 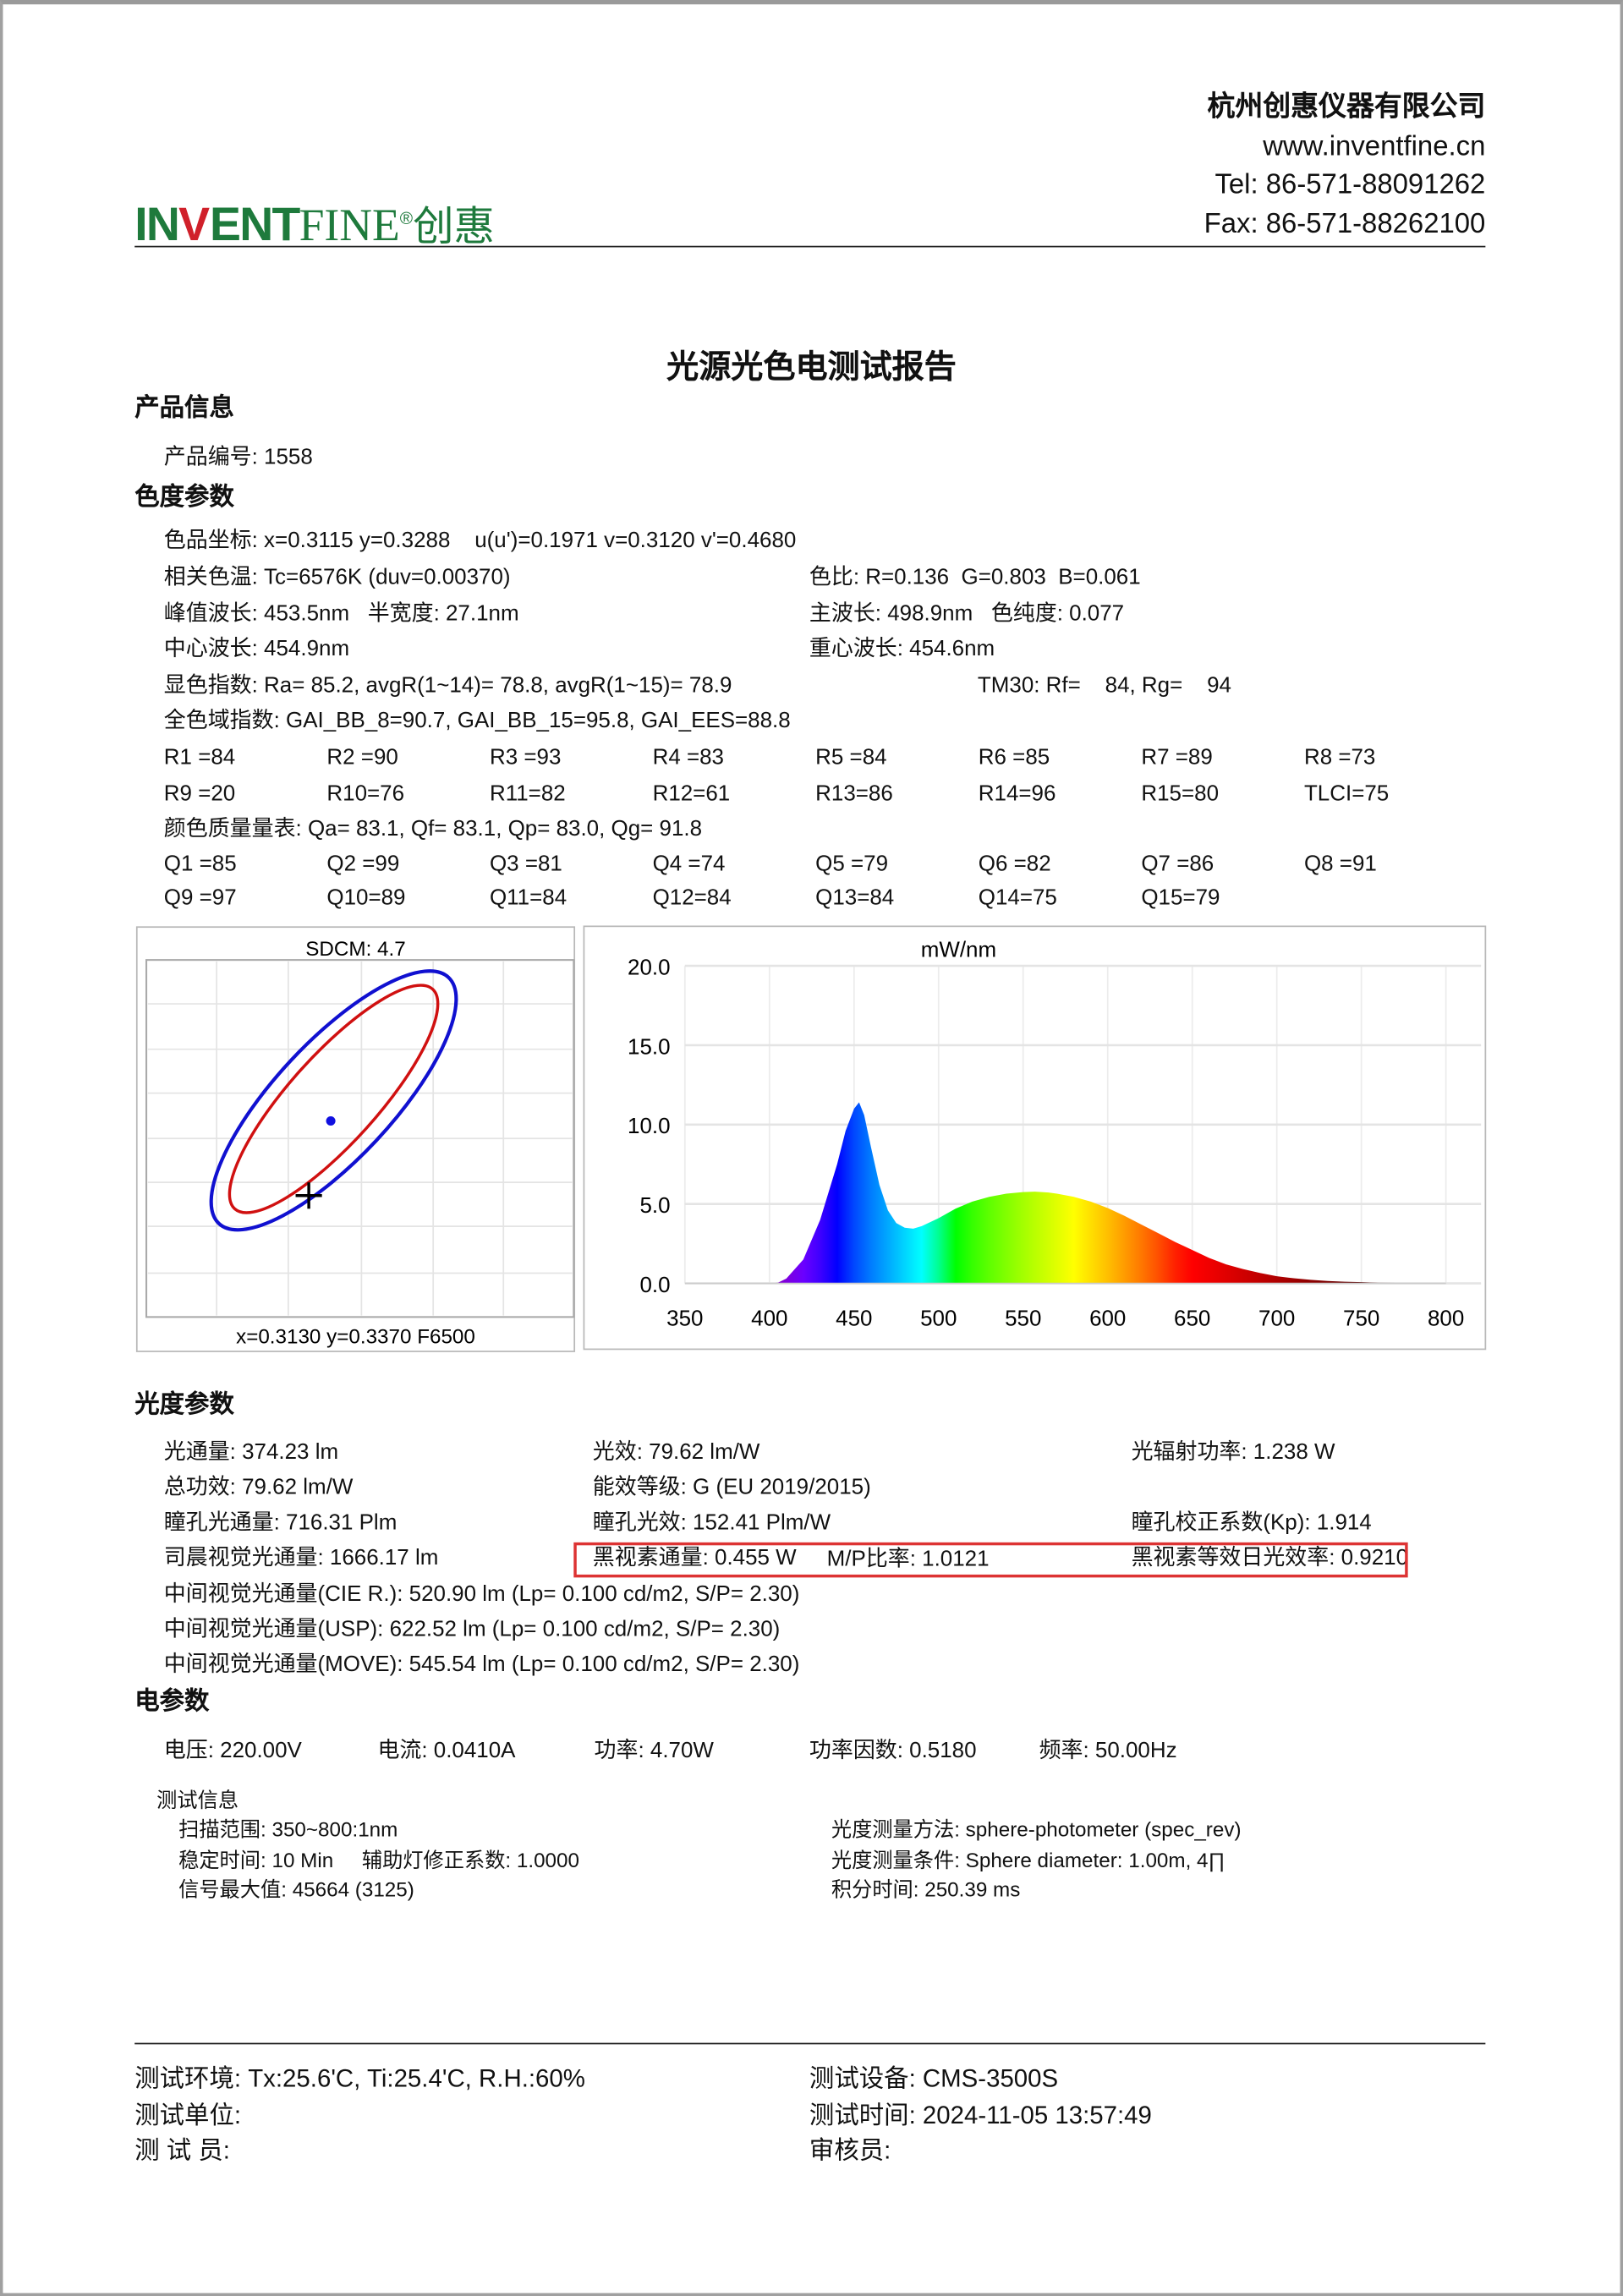 I want to click on q-value: Q2 =99, so click(x=363, y=864).